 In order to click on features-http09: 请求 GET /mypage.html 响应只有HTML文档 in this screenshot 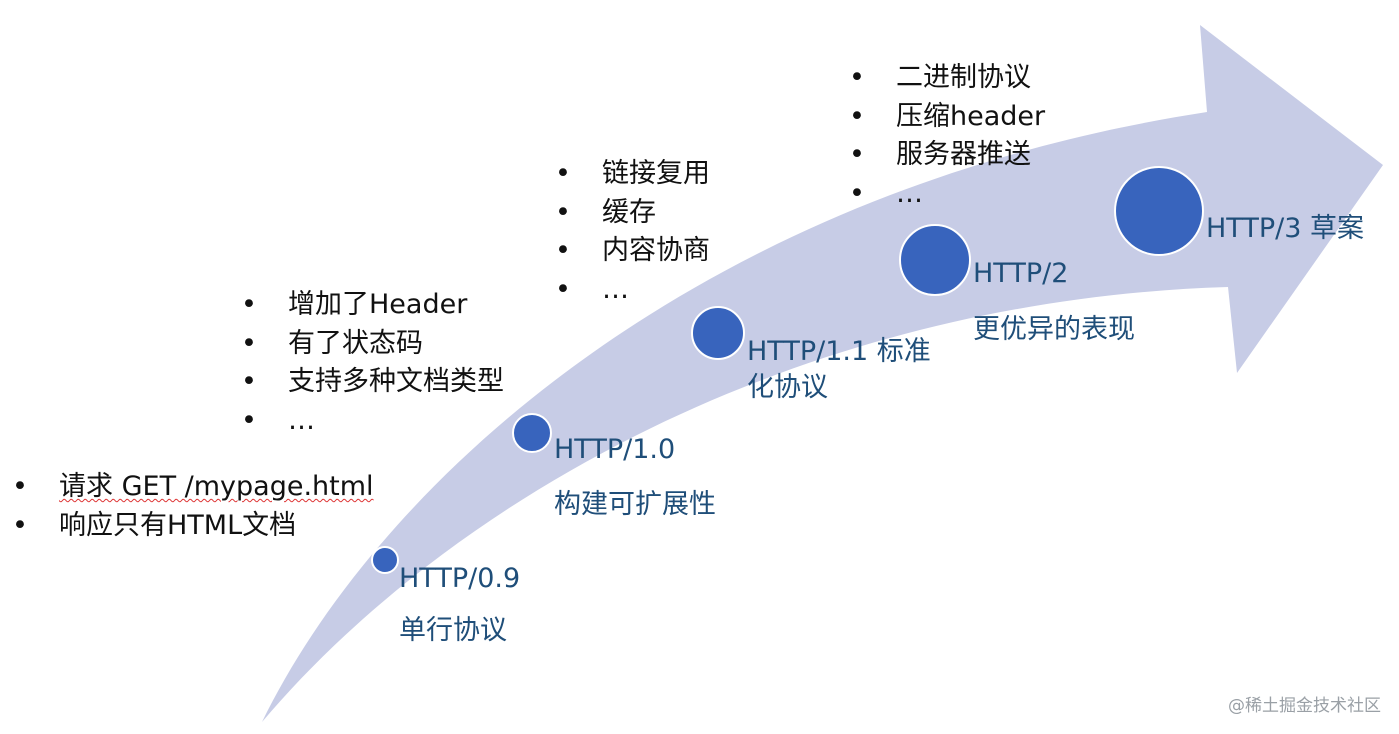, I will do `click(193, 506)`.